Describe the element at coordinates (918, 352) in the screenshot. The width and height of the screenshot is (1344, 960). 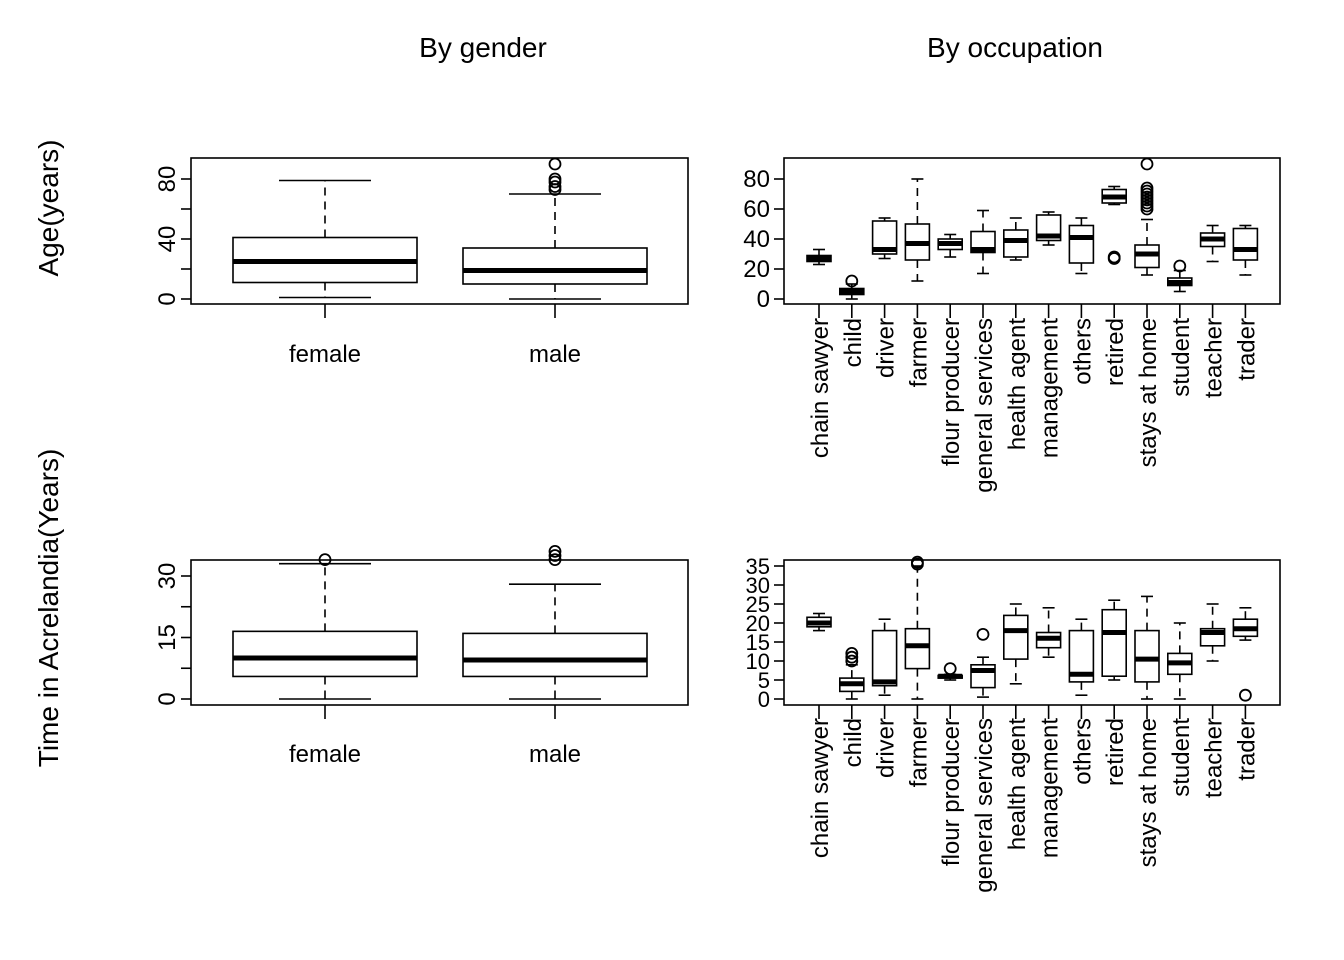
I see `x-category-label: farmer` at that location.